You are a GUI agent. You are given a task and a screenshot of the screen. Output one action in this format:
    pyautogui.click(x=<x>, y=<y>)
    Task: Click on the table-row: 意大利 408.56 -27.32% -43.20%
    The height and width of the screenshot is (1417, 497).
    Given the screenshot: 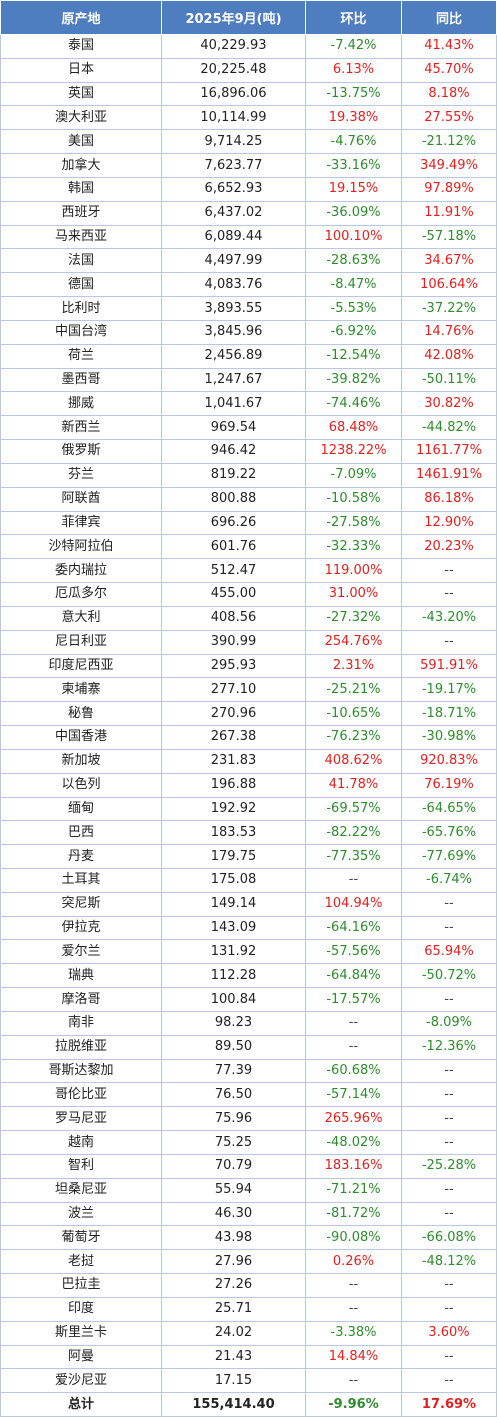 What is the action you would take?
    pyautogui.click(x=248, y=618)
    